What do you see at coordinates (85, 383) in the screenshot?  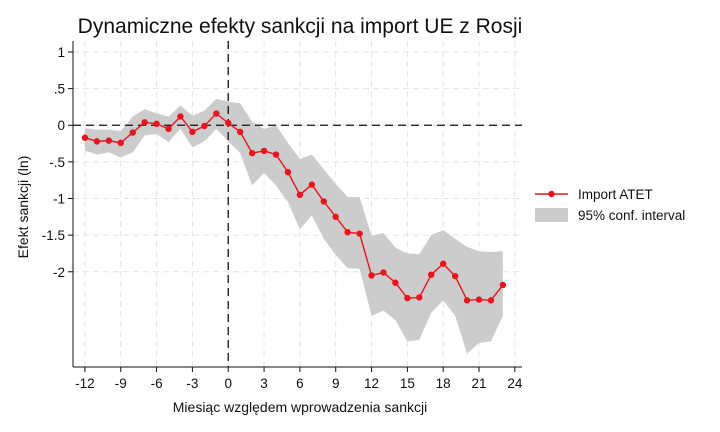 I see `x-tick-label: -12` at bounding box center [85, 383].